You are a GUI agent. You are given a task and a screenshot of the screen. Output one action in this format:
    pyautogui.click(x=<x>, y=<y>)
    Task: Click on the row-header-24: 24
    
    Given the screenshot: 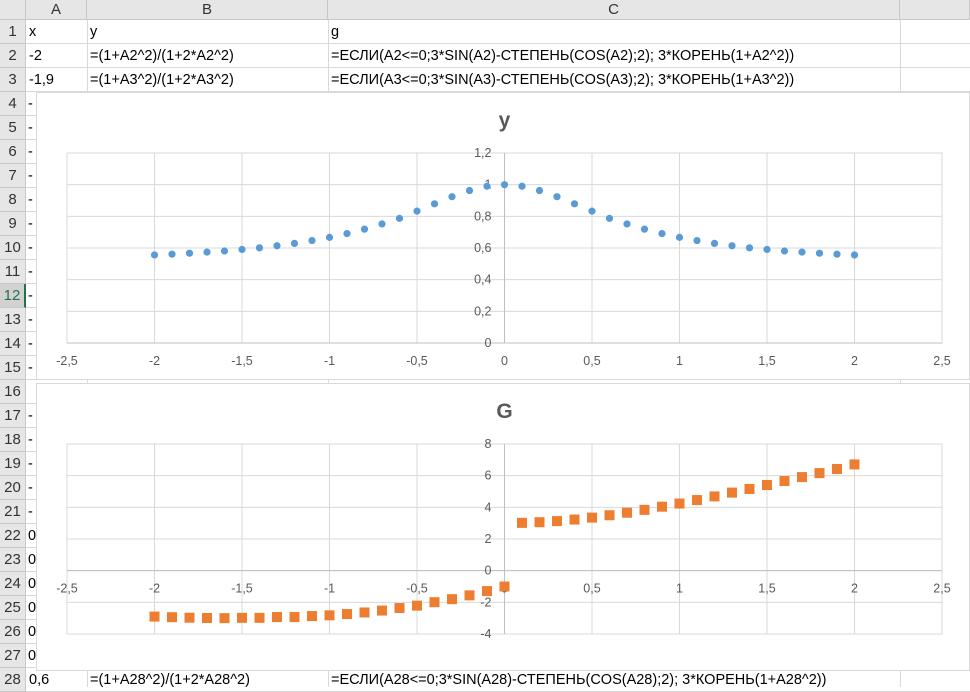 What is the action you would take?
    pyautogui.click(x=13, y=584)
    